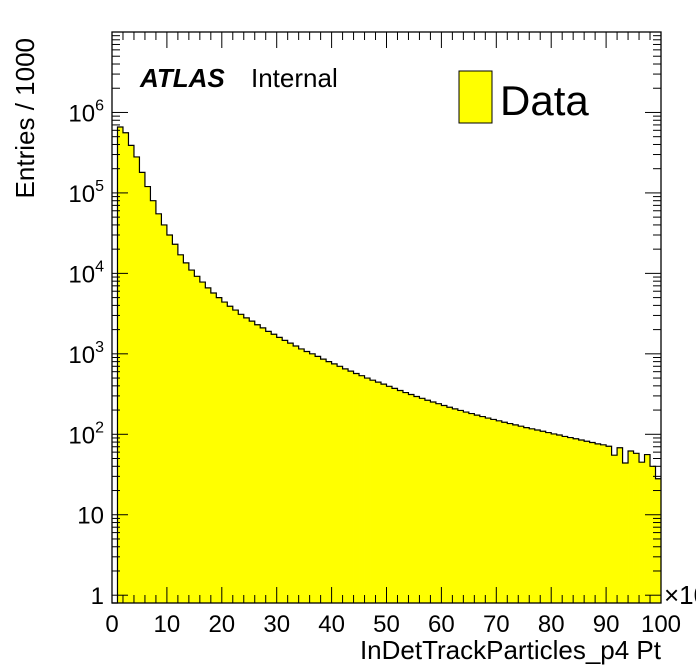 The height and width of the screenshot is (672, 696). I want to click on x-tick-label: 30, so click(276, 624).